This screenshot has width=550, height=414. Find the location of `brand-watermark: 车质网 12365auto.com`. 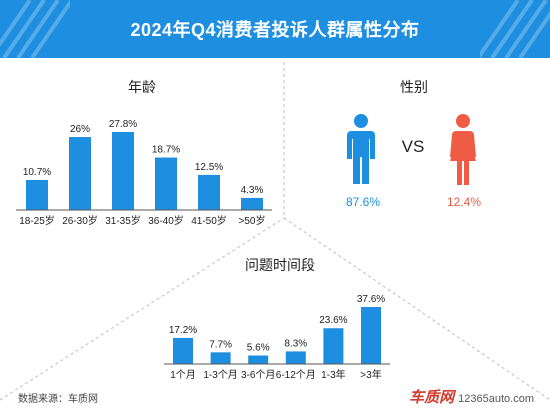

brand-watermark: 车质网 12365auto.com is located at coordinates (471, 396).